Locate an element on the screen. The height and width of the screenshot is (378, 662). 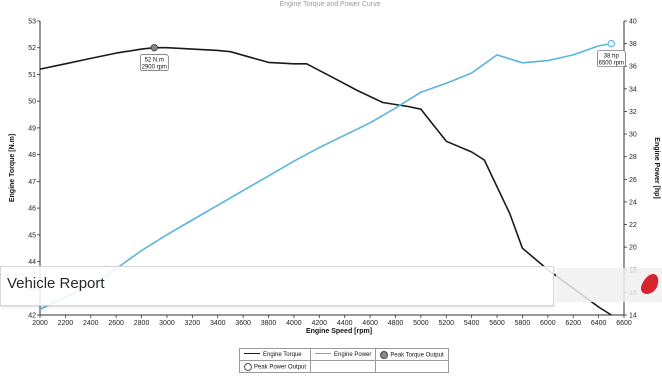
peak-torque-callout-value: 52 N.m is located at coordinates (154, 61).